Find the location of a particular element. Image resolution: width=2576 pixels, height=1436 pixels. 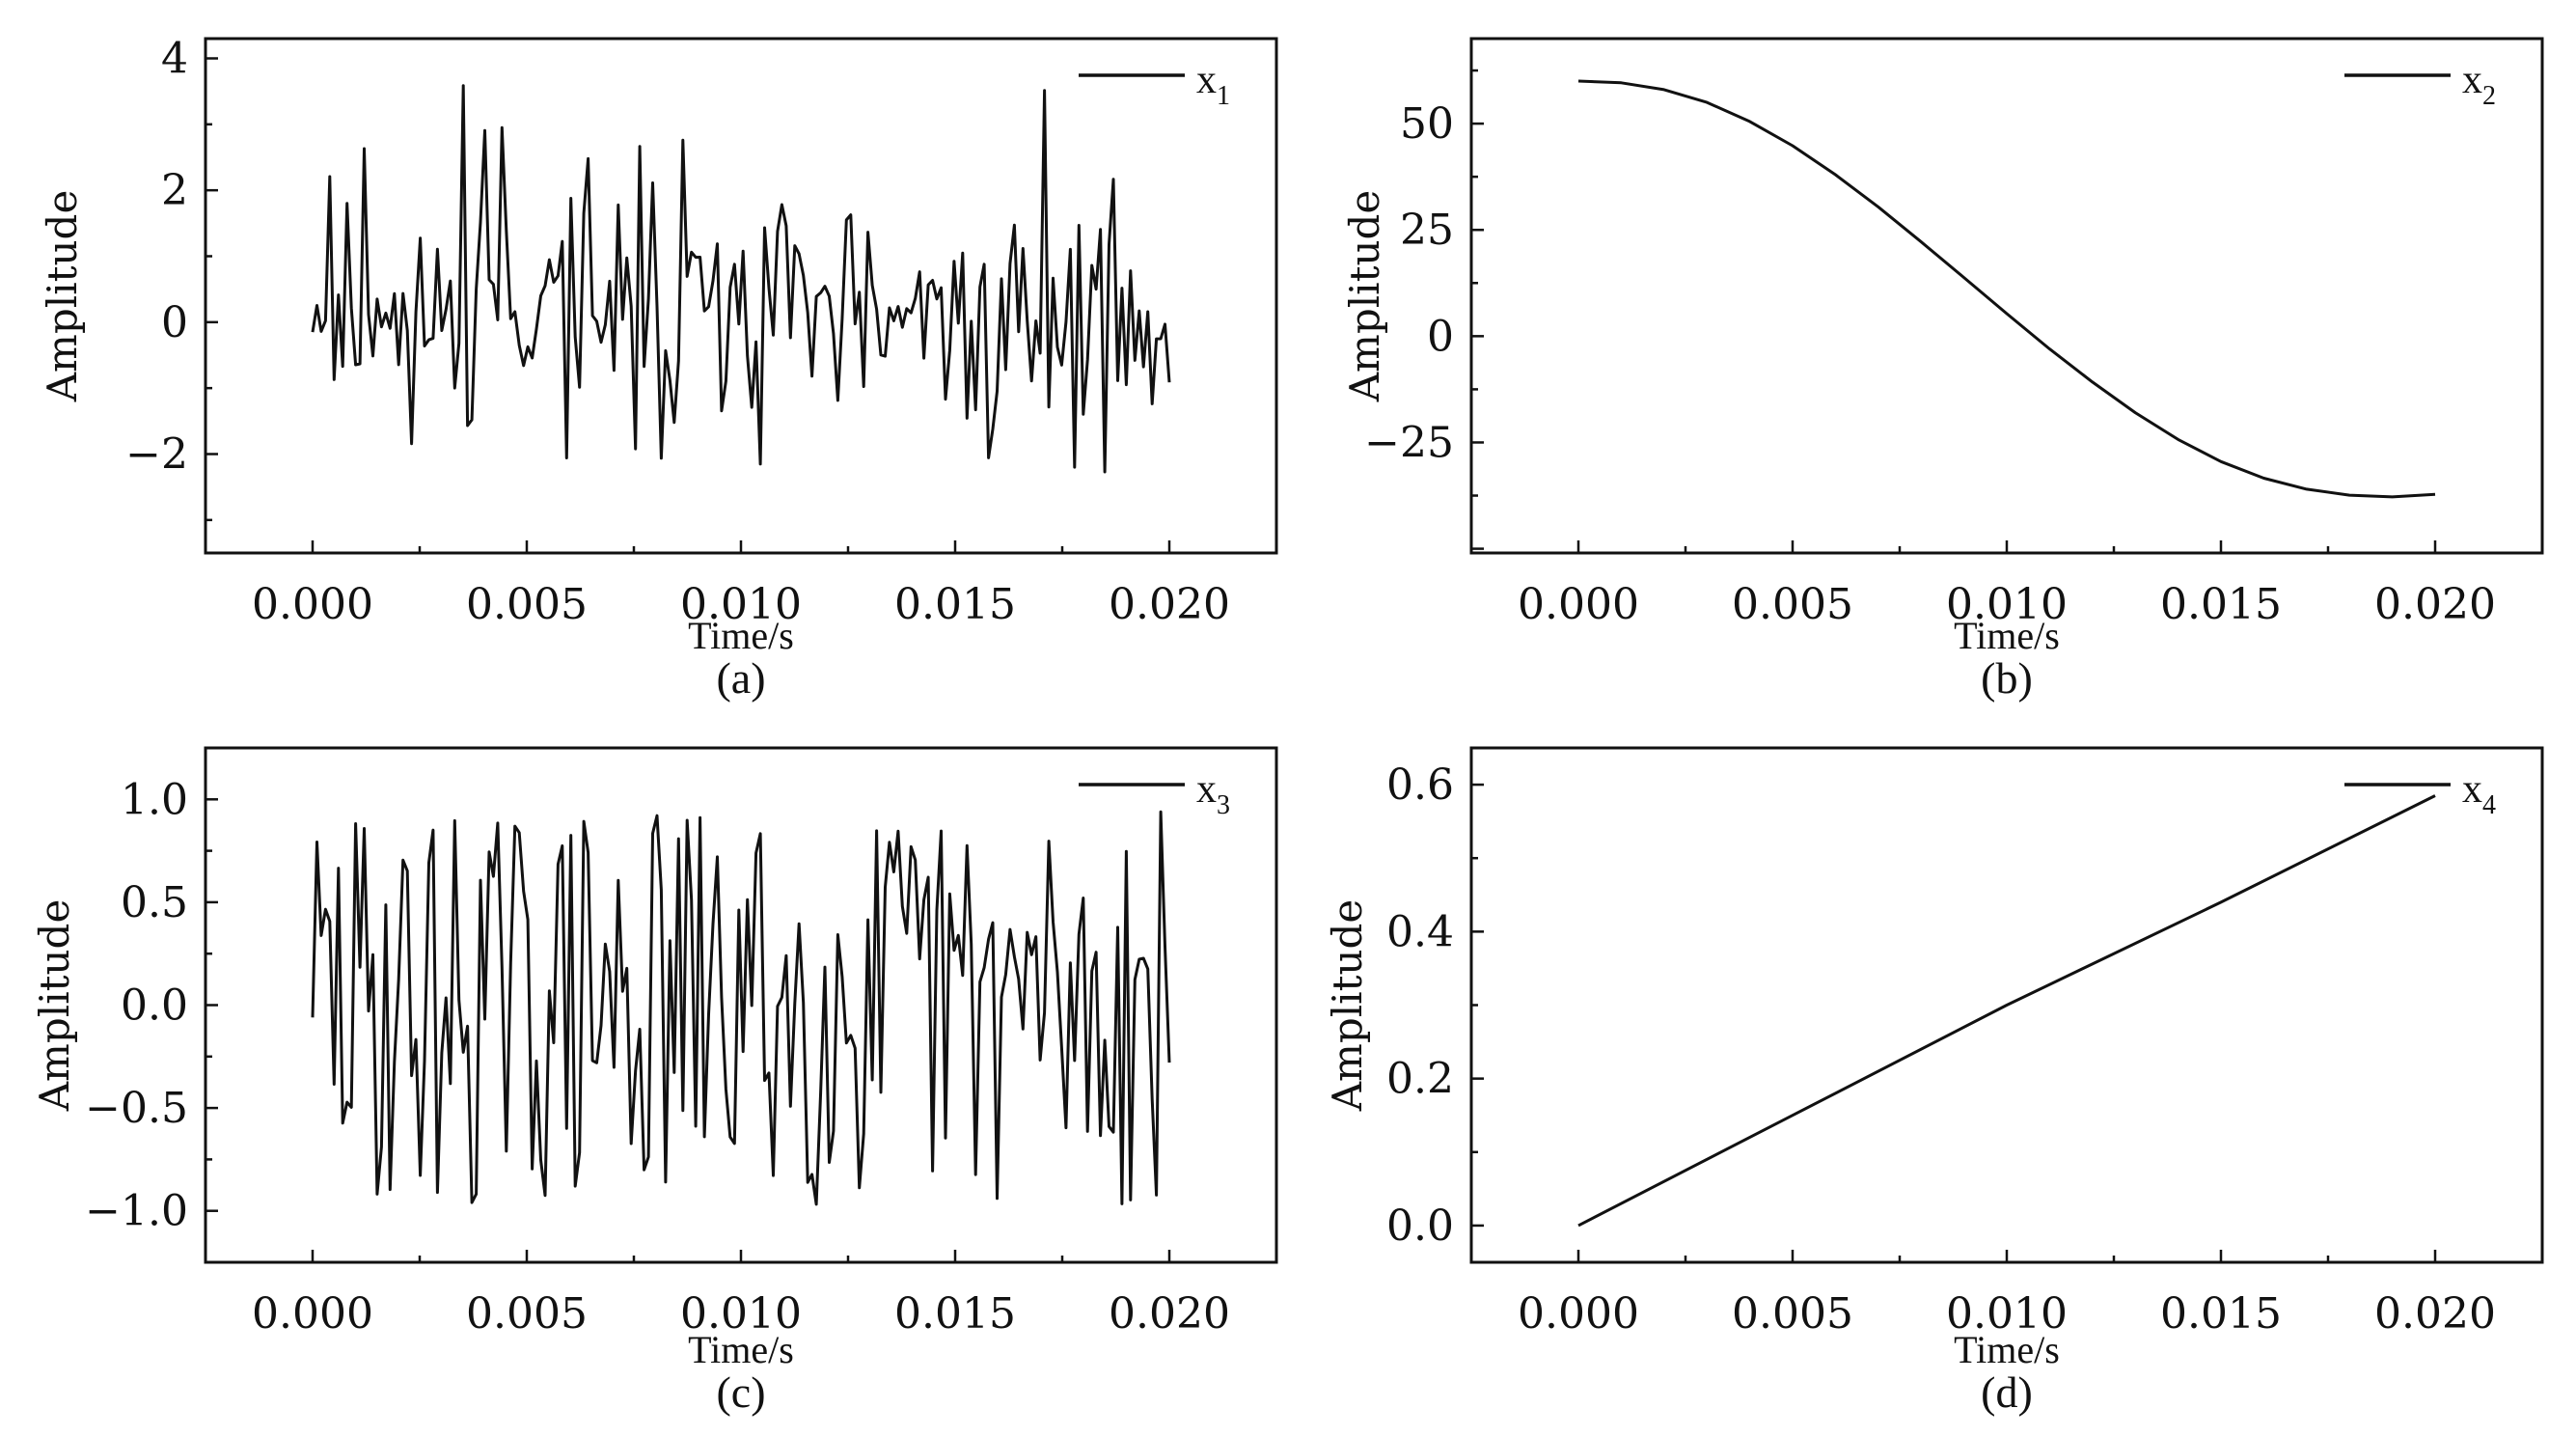

y-tick-label-c: −0.5 is located at coordinates (136, 1108).